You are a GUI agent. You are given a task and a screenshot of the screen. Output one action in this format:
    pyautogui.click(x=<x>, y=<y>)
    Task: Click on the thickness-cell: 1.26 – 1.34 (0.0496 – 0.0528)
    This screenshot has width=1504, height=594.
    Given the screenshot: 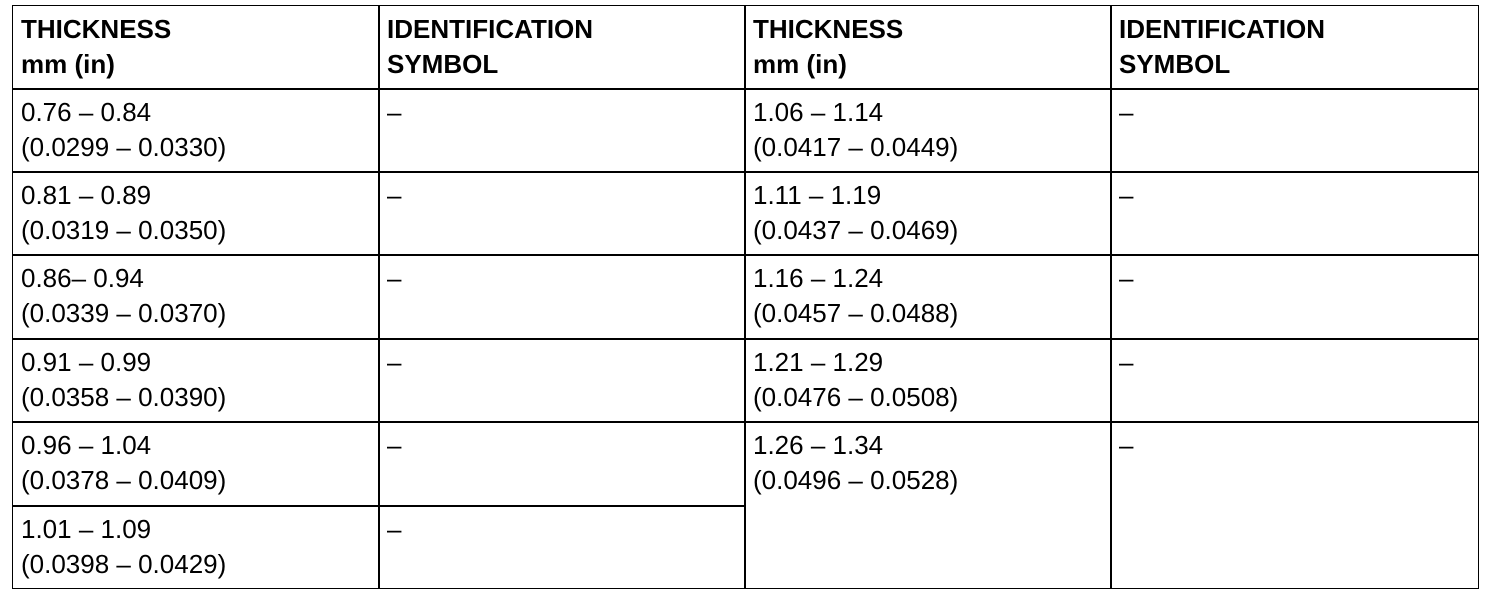 What is the action you would take?
    pyautogui.click(x=928, y=505)
    